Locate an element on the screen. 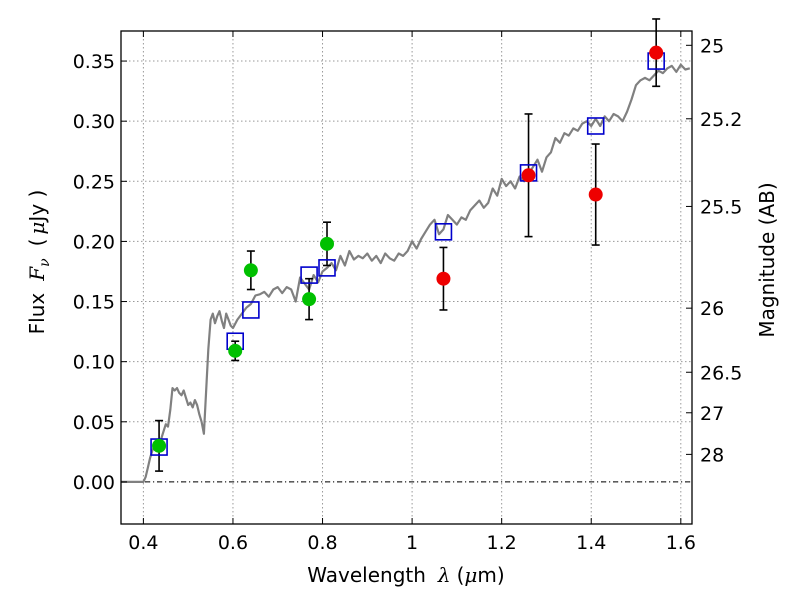 Image resolution: width=800 pixels, height=600 pixels. x-tick-label: 1 is located at coordinates (412, 543).